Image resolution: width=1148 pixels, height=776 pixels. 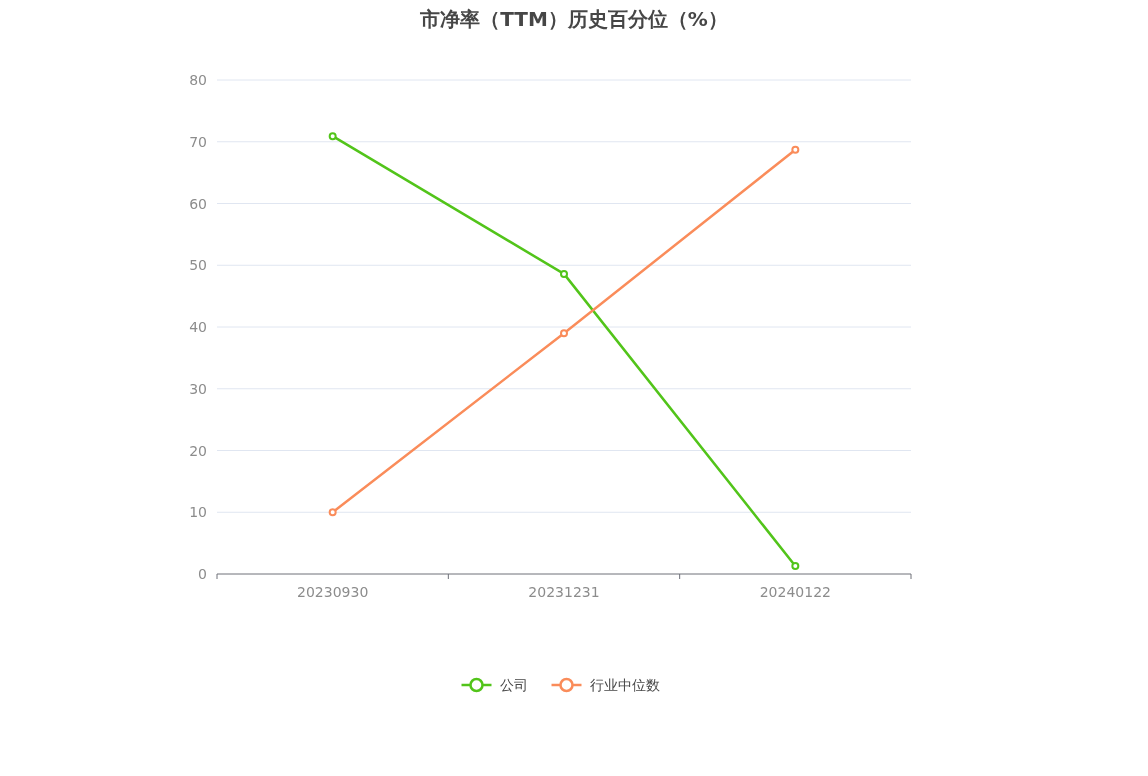 What do you see at coordinates (198, 327) in the screenshot?
I see `y-tick-label: 40` at bounding box center [198, 327].